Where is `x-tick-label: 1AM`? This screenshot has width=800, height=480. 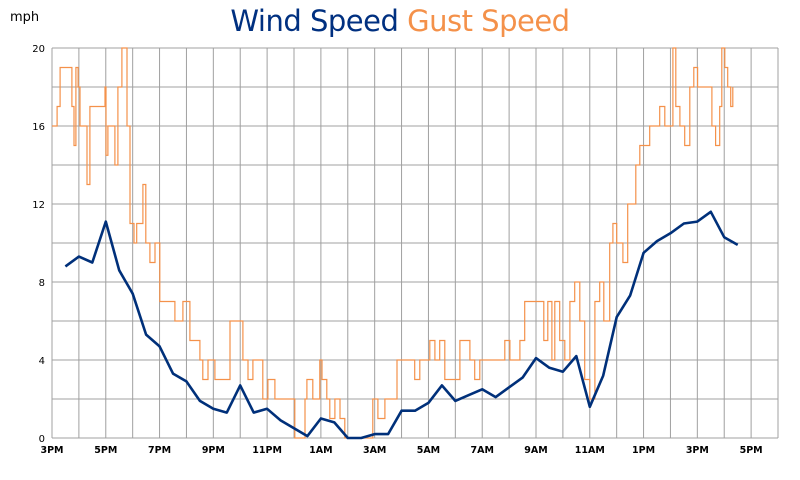
x-tick-label: 1AM is located at coordinates (320, 450).